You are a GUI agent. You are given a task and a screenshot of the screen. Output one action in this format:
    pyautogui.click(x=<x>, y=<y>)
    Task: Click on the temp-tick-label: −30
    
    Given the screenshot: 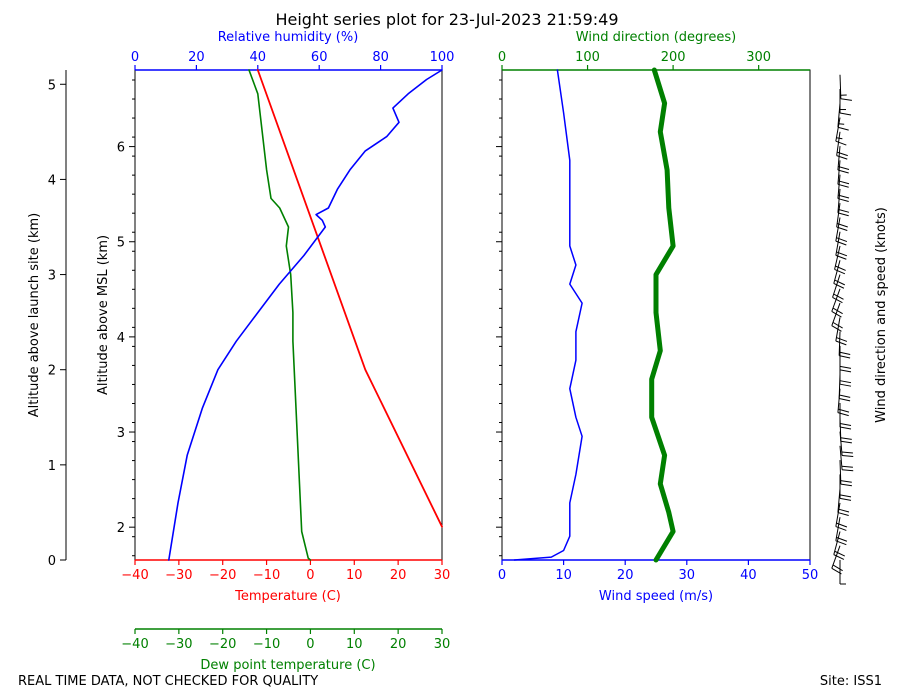 What is the action you would take?
    pyautogui.click(x=178, y=575)
    